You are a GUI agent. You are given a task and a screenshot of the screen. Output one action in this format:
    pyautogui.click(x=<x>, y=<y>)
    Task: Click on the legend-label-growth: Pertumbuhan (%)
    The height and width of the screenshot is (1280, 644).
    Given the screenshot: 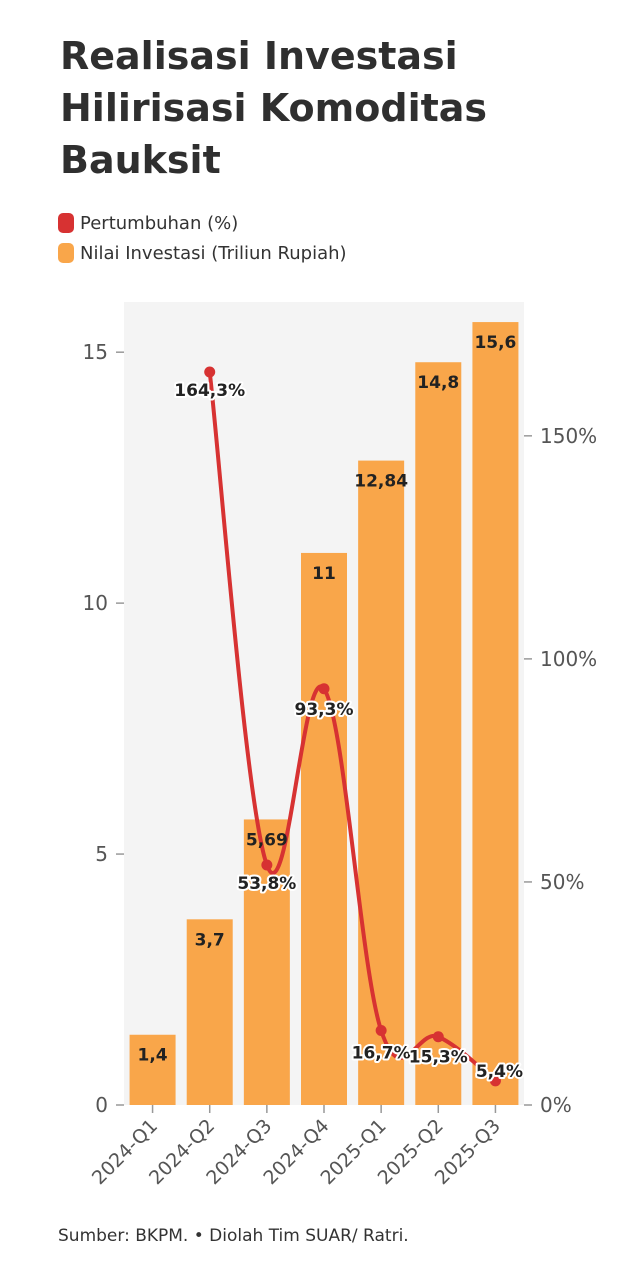 What is the action you would take?
    pyautogui.click(x=159, y=223)
    